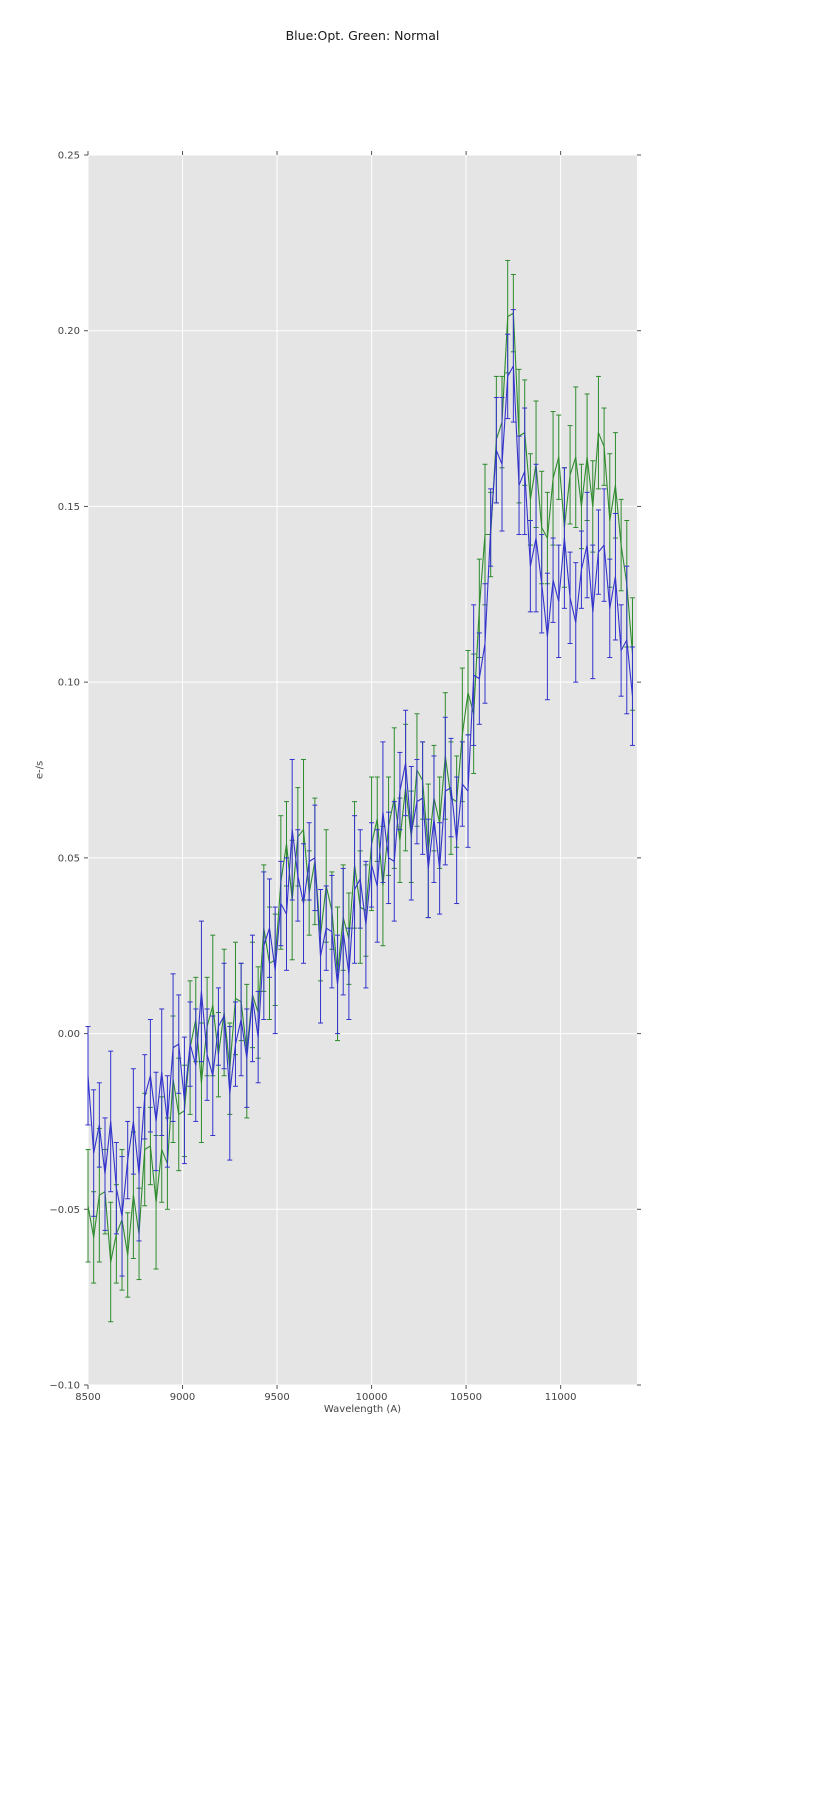  What do you see at coordinates (64, 1386) in the screenshot?
I see `y-tick-label: −0.10` at bounding box center [64, 1386].